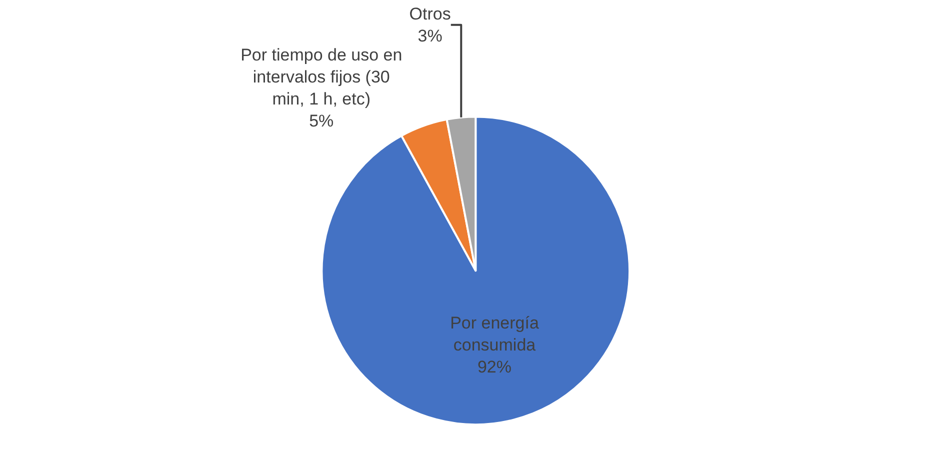  What do you see at coordinates (430, 36) in the screenshot?
I see `data-label: 3%` at bounding box center [430, 36].